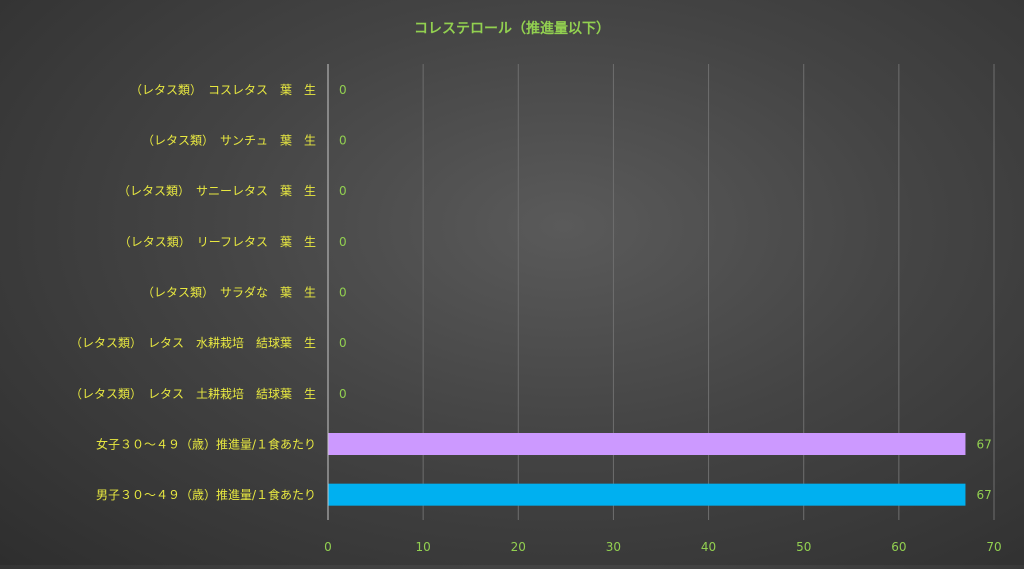 Image resolution: width=1024 pixels, height=569 pixels. I want to click on category-label: 女子３０～４９（歳）推進量/１食あたり, so click(206, 444).